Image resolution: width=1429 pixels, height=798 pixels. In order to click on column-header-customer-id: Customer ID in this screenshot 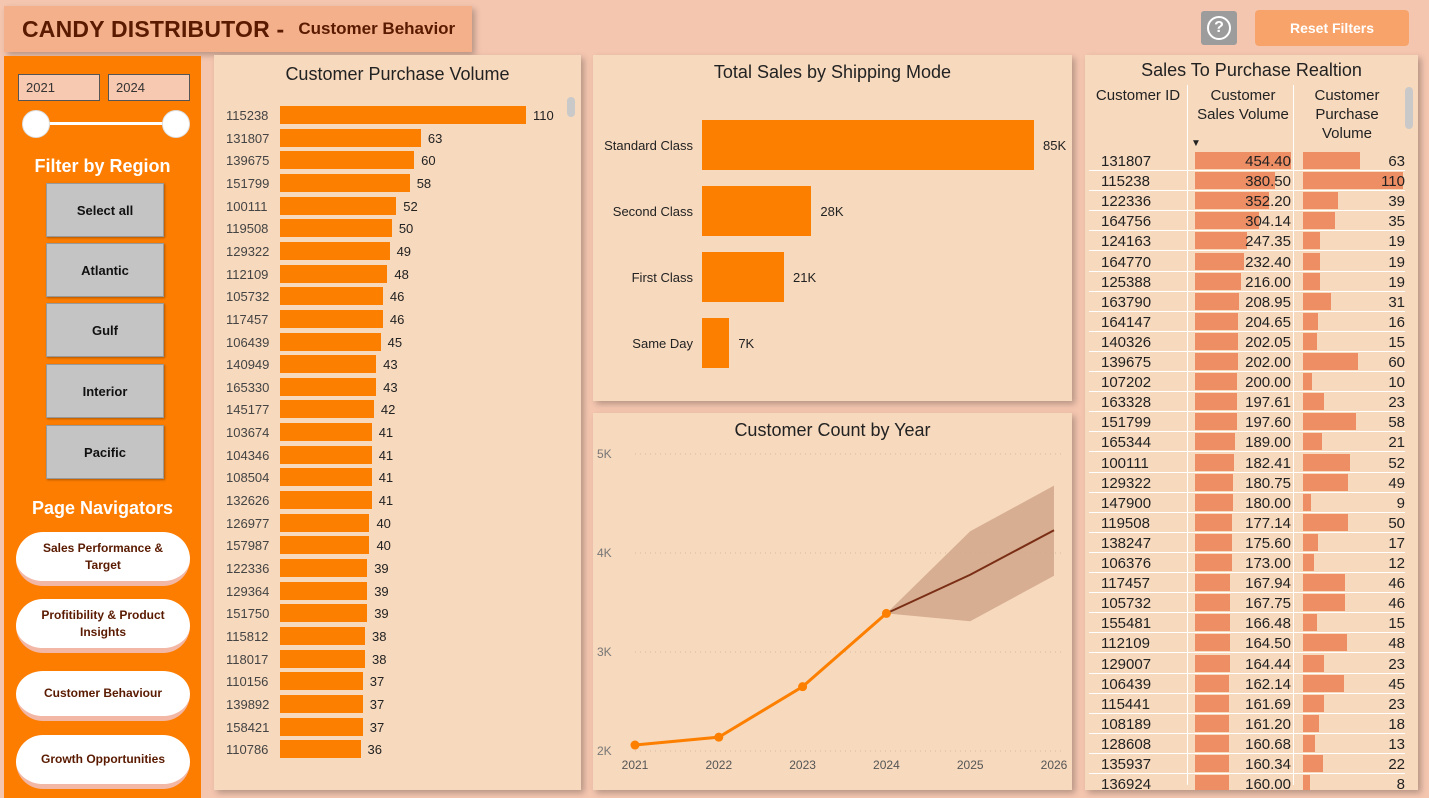, I will do `click(1138, 95)`.